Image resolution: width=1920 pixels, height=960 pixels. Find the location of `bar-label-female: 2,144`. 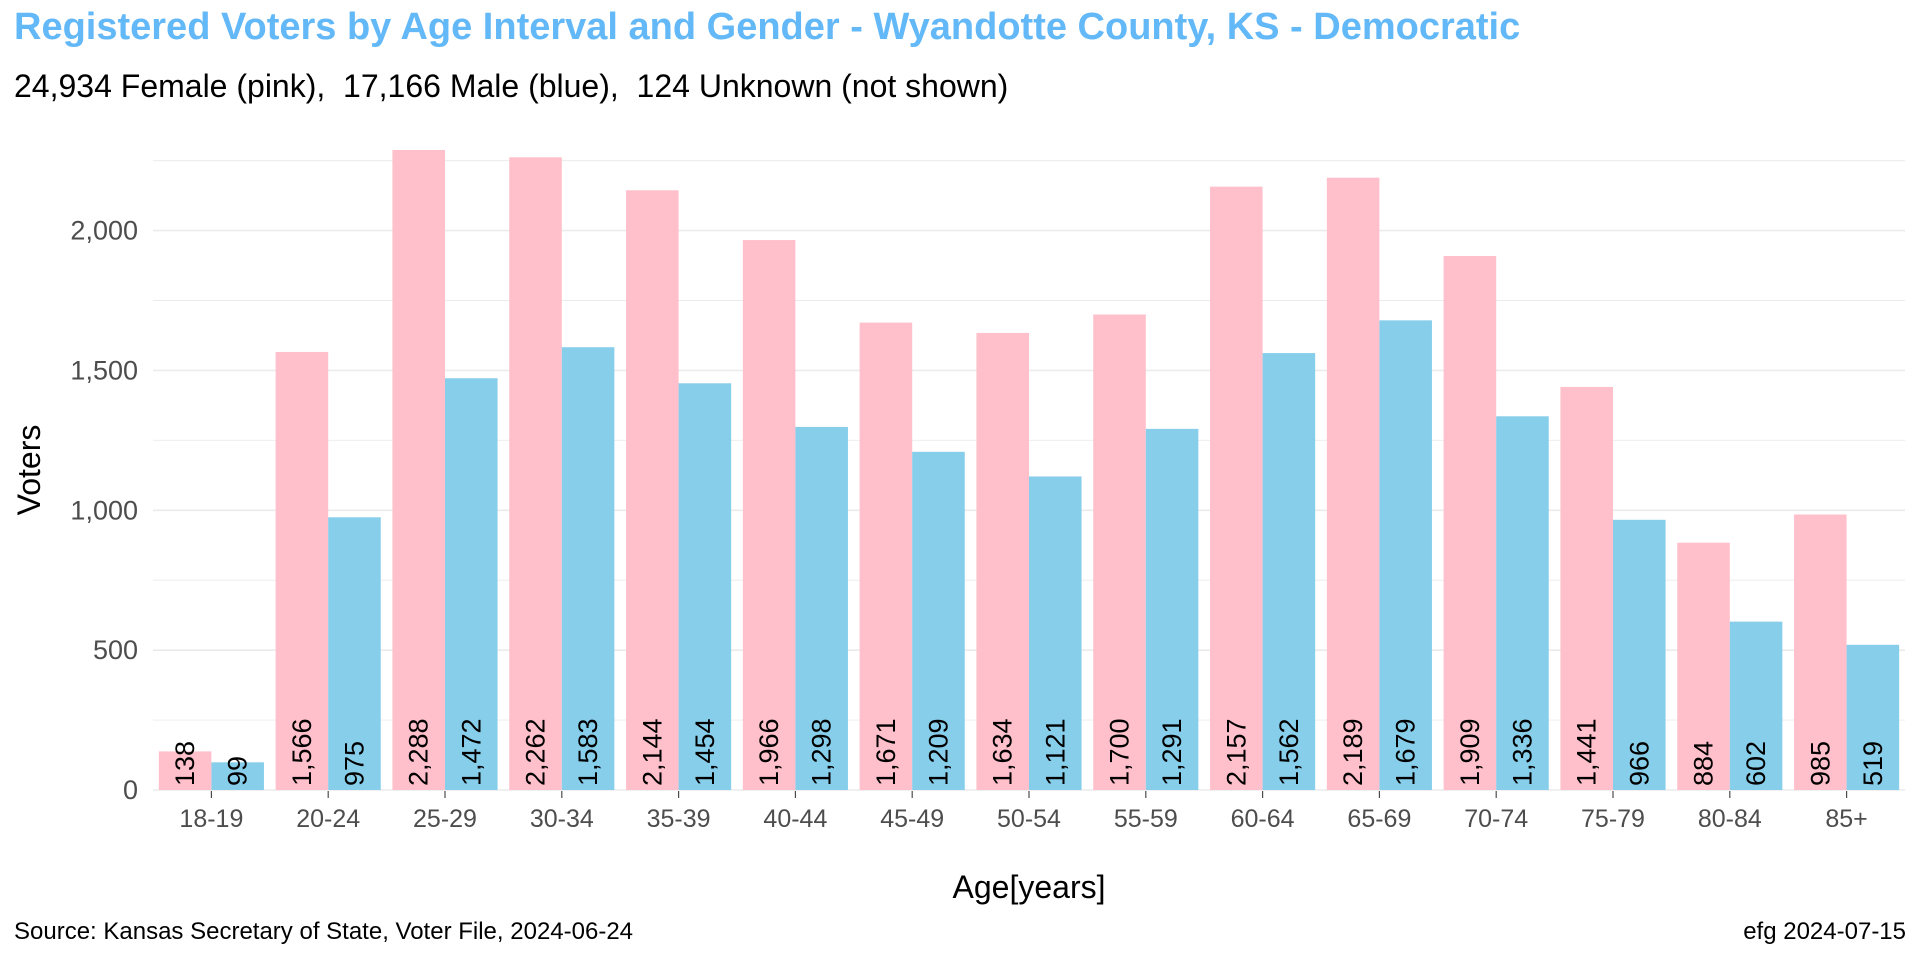

bar-label-female: 2,144 is located at coordinates (652, 752).